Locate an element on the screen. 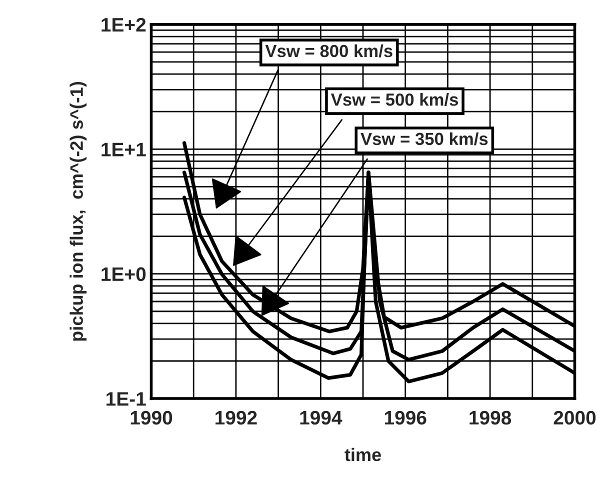 The image size is (605, 489). x-tick-label: 1992 is located at coordinates (236, 417).